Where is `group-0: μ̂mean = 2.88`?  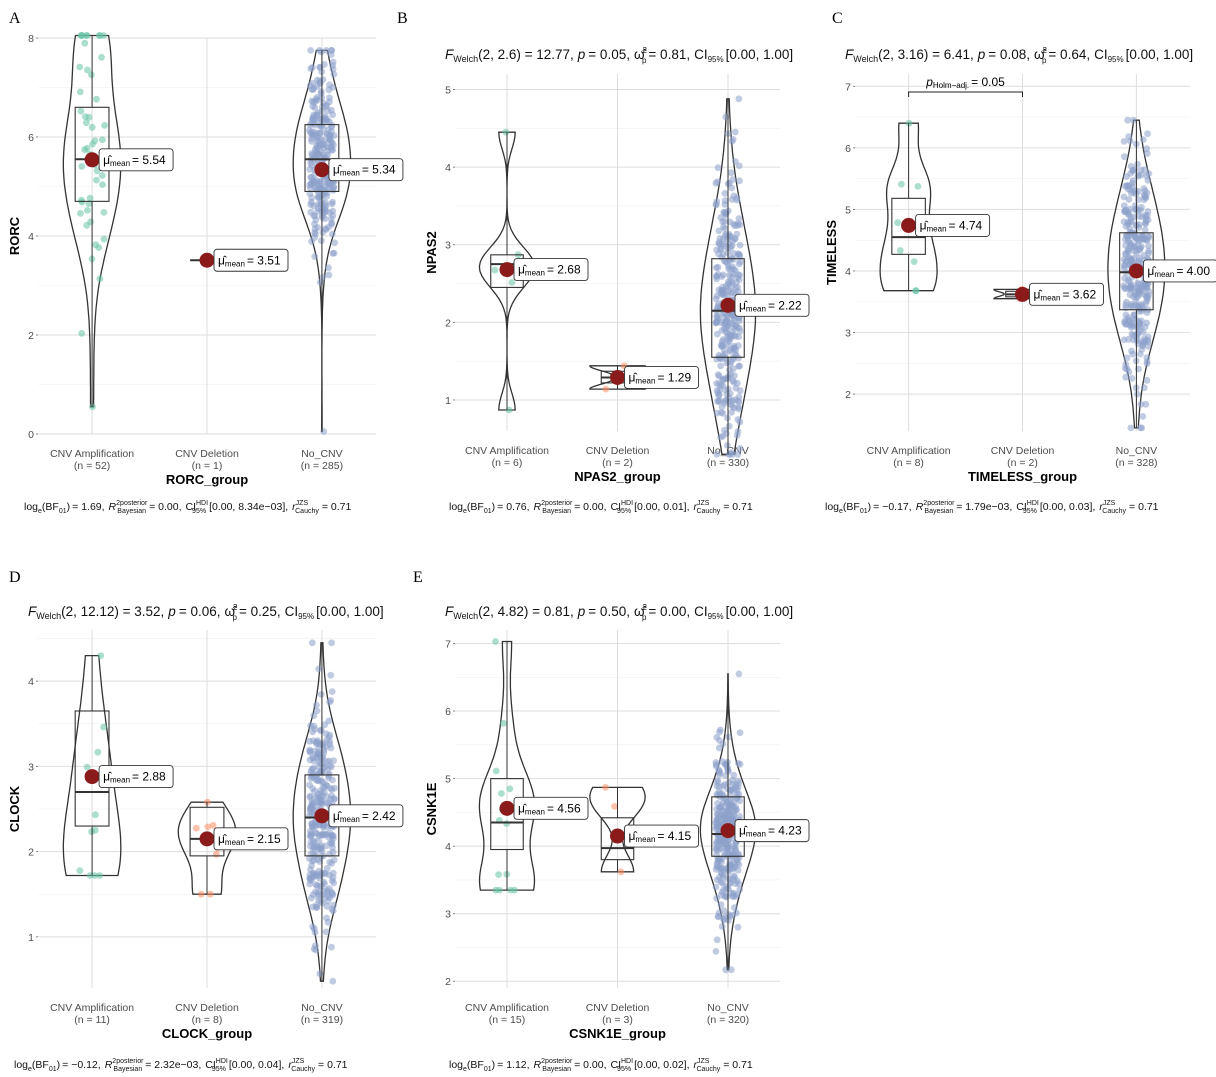
group-0: μ̂mean = 2.88 is located at coordinates (118, 765).